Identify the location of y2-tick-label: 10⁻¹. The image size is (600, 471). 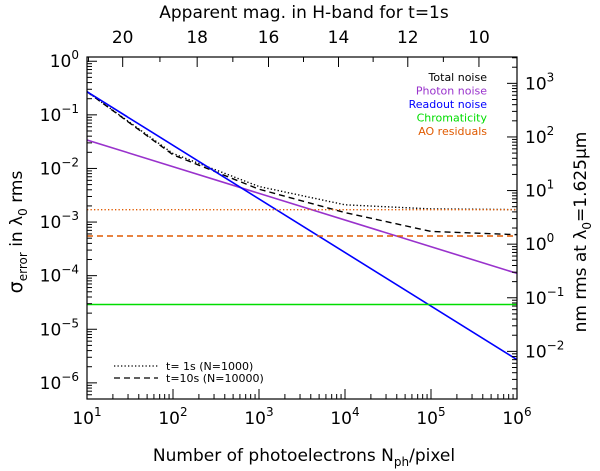
(544, 297).